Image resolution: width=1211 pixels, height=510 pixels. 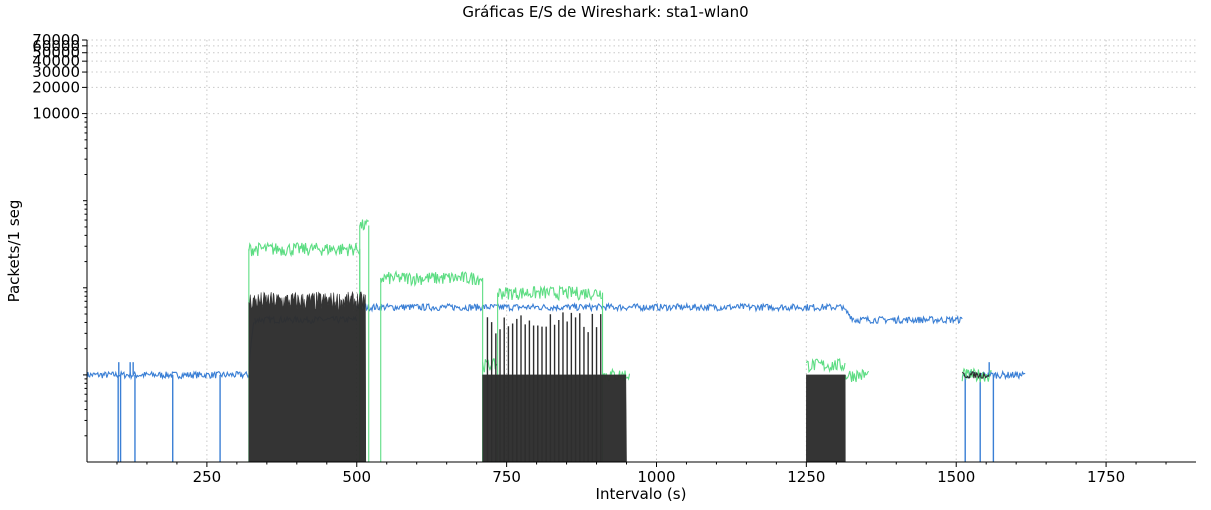 What do you see at coordinates (207, 477) in the screenshot?
I see `x-tick-label: 250` at bounding box center [207, 477].